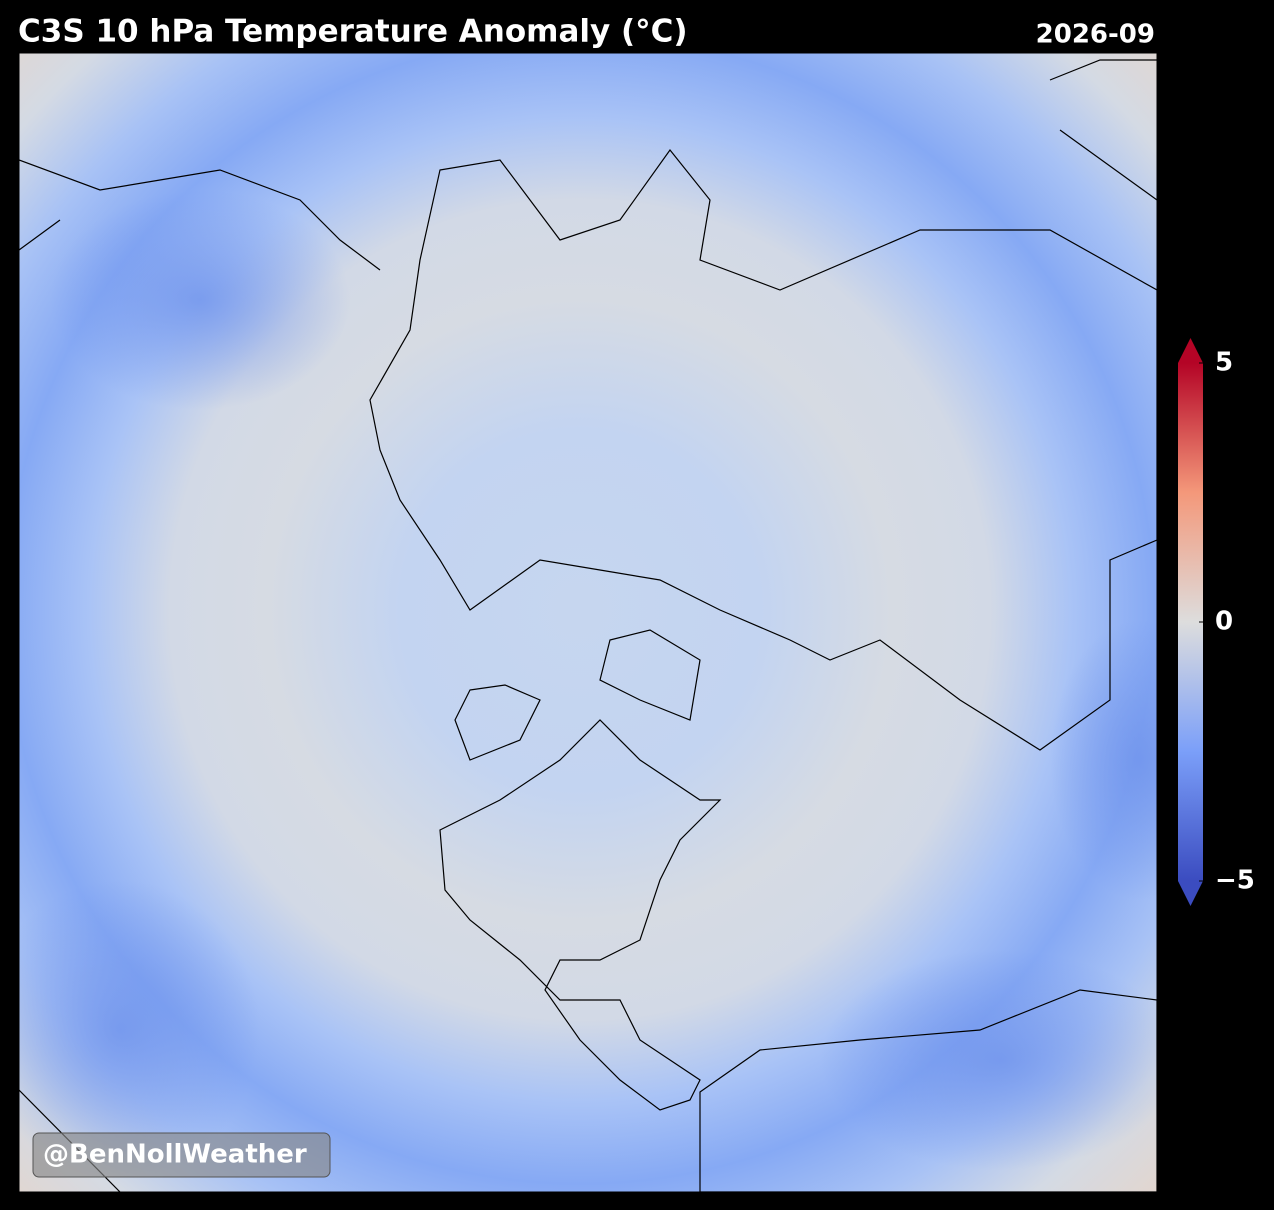 This screenshot has width=1274, height=1210. Describe the element at coordinates (1224, 622) in the screenshot. I see `colorbar-tick-label: 0` at that location.